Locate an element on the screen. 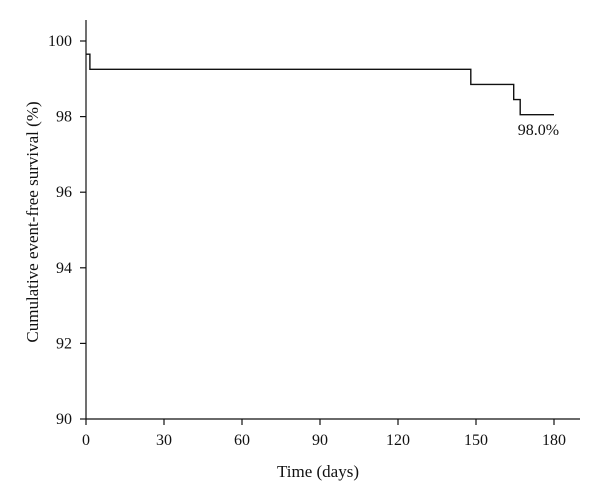 The height and width of the screenshot is (504, 600). y-tick-label: 90 is located at coordinates (64, 419).